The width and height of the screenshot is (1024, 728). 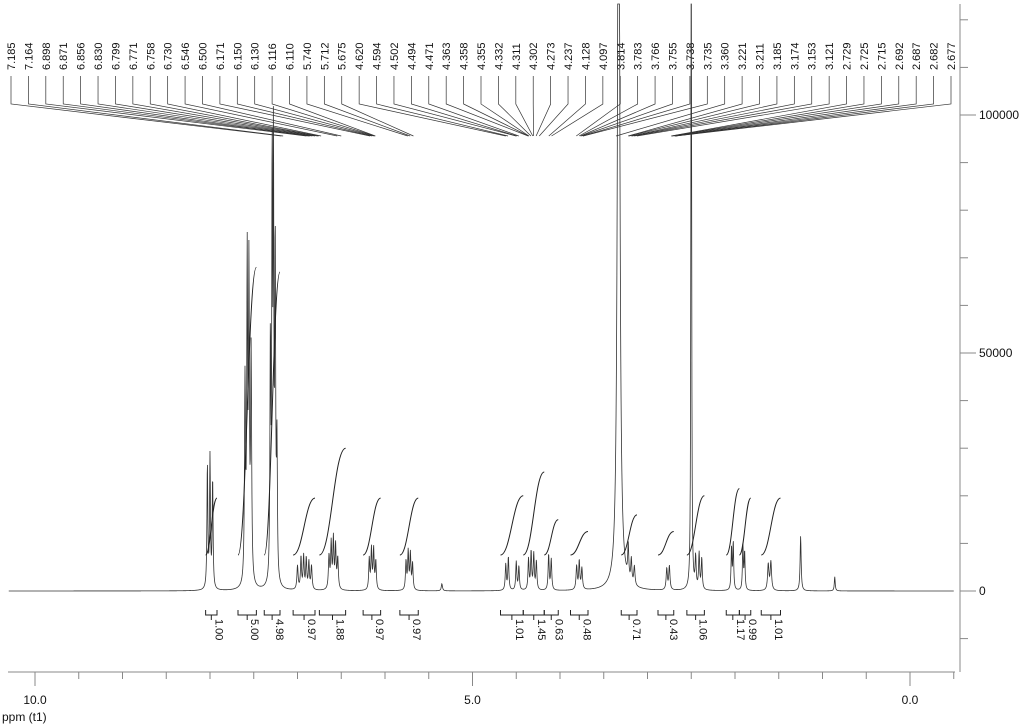 I want to click on peak-label: 6.130, so click(x=256, y=56).